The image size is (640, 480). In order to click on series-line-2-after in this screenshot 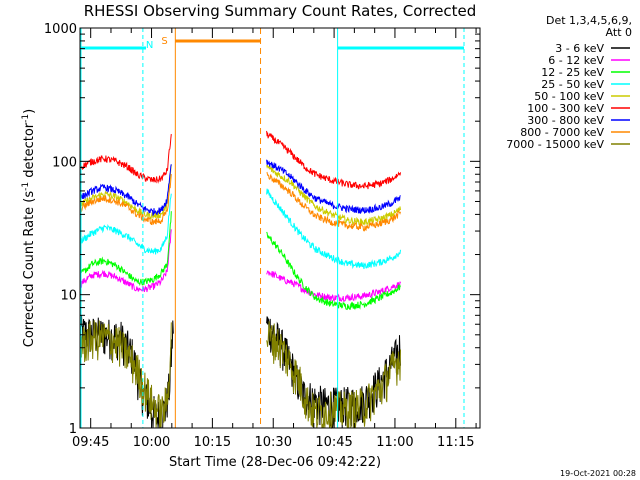, I will do `click(333, 271)`.